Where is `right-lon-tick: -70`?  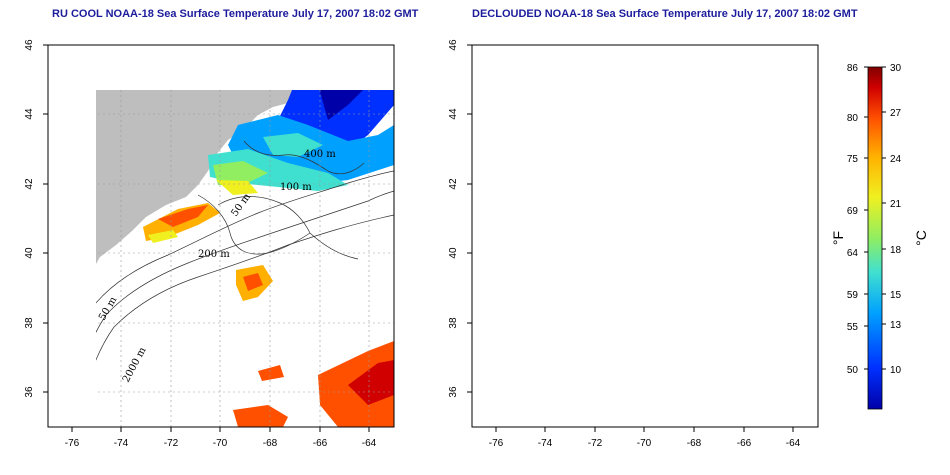 right-lon-tick: -70 is located at coordinates (644, 443).